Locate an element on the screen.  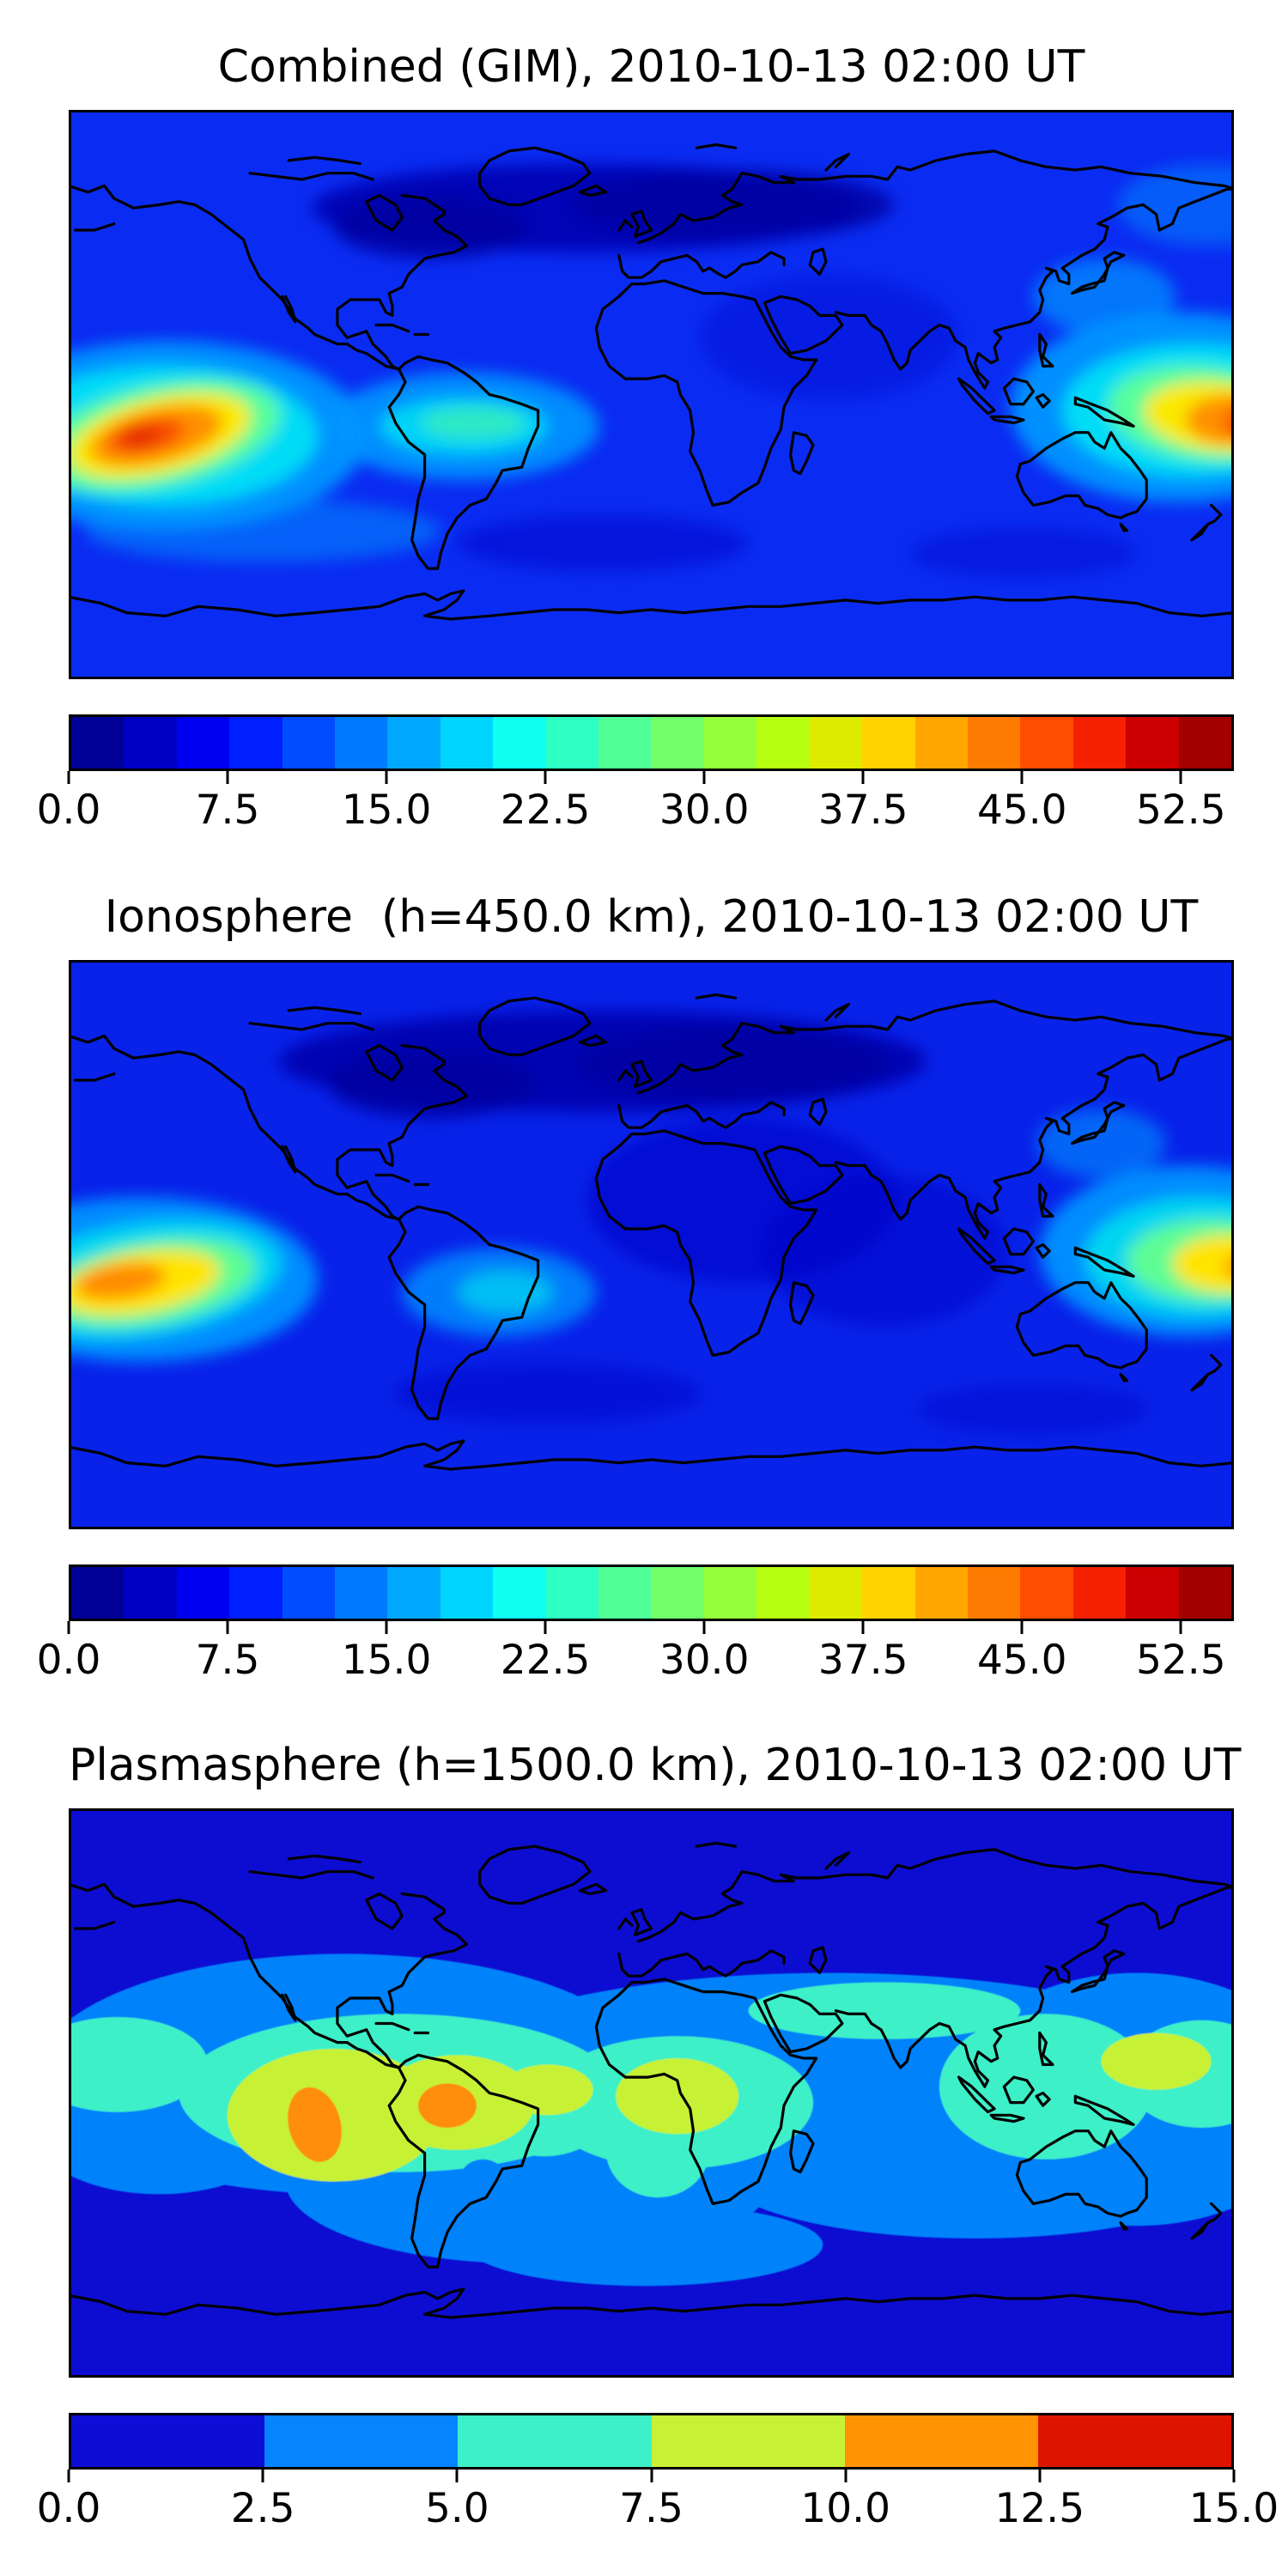
colorbar is located at coordinates (651, 742).